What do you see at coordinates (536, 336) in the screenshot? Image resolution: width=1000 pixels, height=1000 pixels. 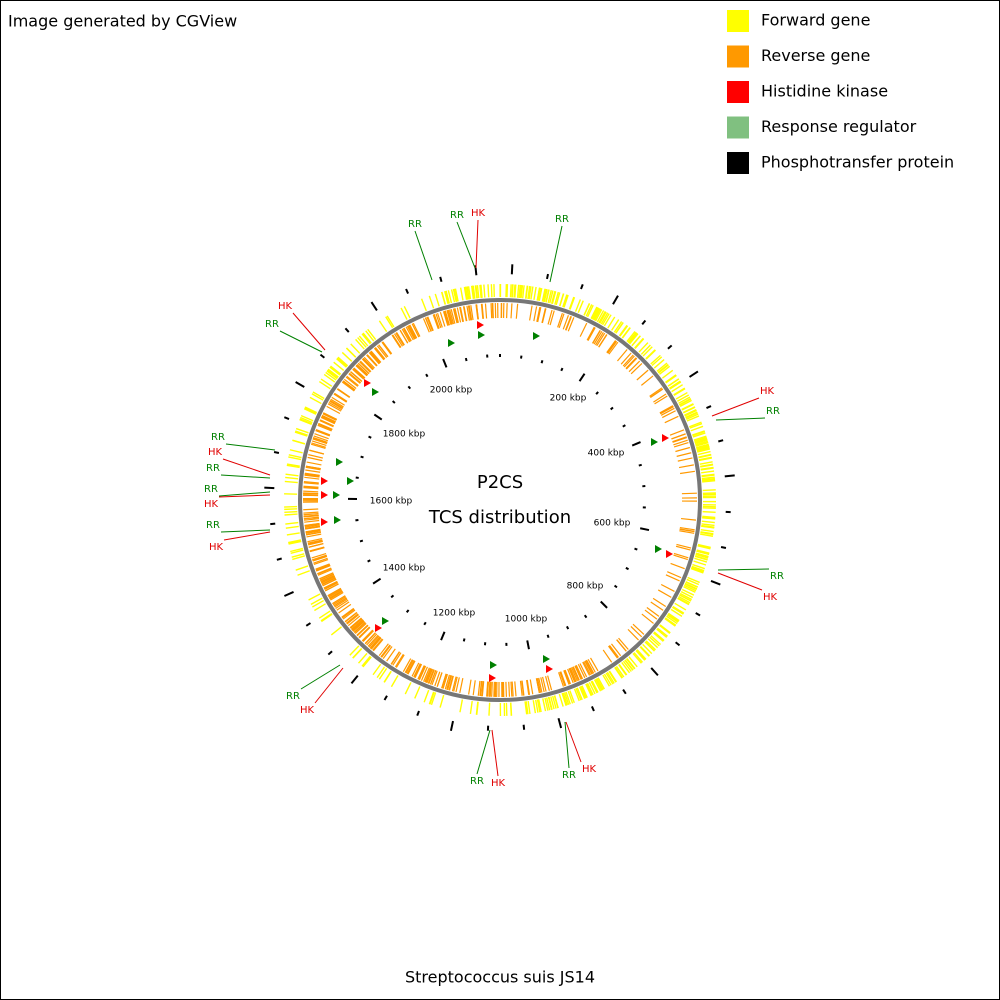 I see `tcs-marker` at bounding box center [536, 336].